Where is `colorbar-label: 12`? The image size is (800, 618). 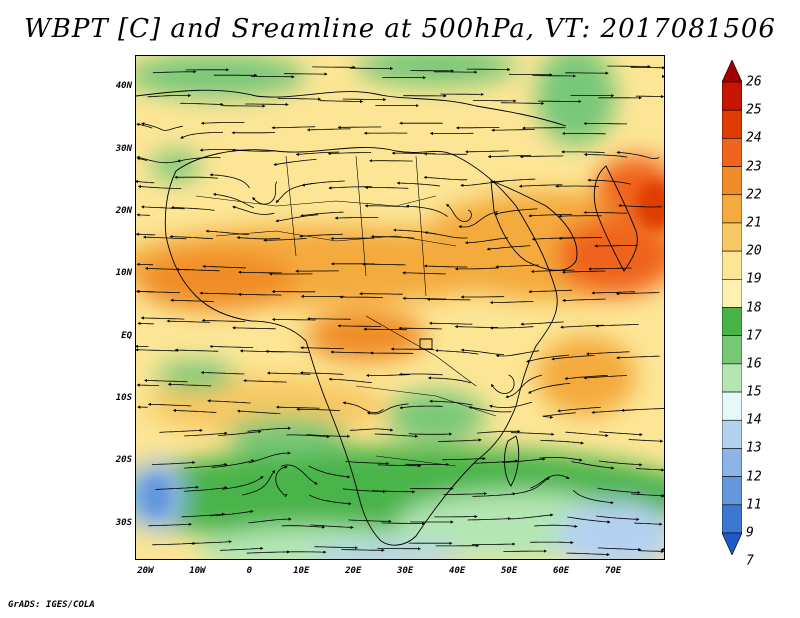 colorbar-label: 12 is located at coordinates (754, 477).